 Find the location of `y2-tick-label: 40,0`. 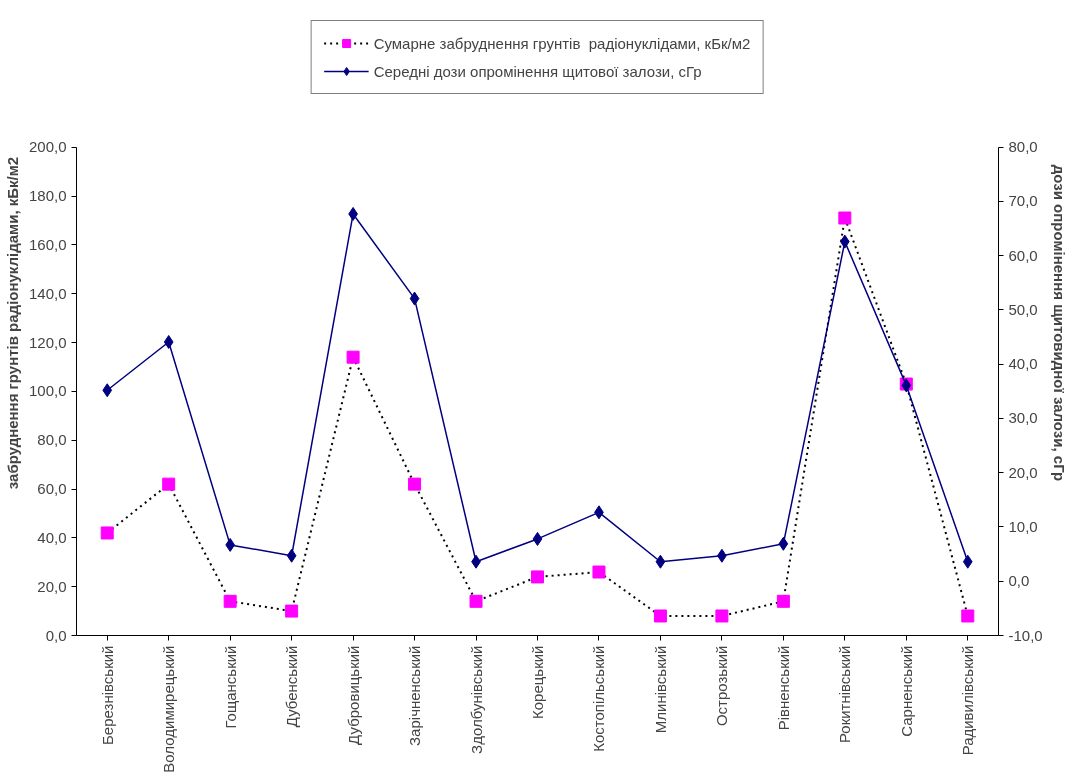

y2-tick-label: 40,0 is located at coordinates (1023, 364).